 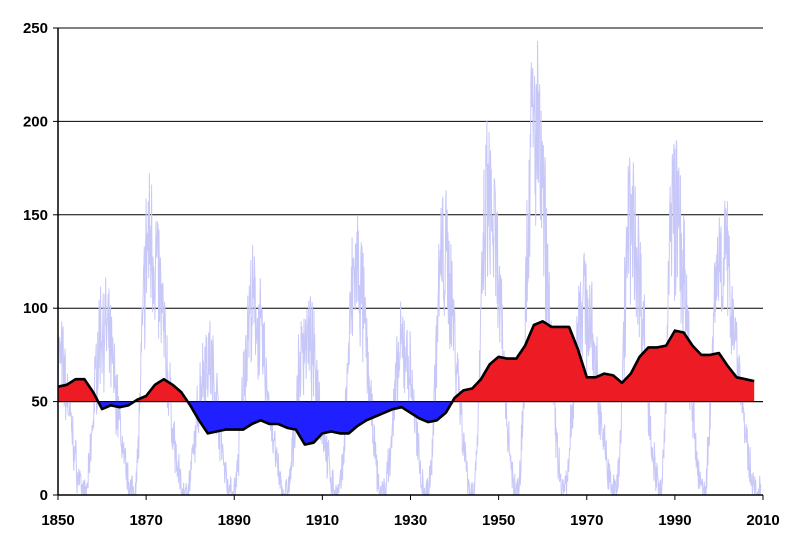 I want to click on y-tick-label-0: 0, so click(x=44, y=495).